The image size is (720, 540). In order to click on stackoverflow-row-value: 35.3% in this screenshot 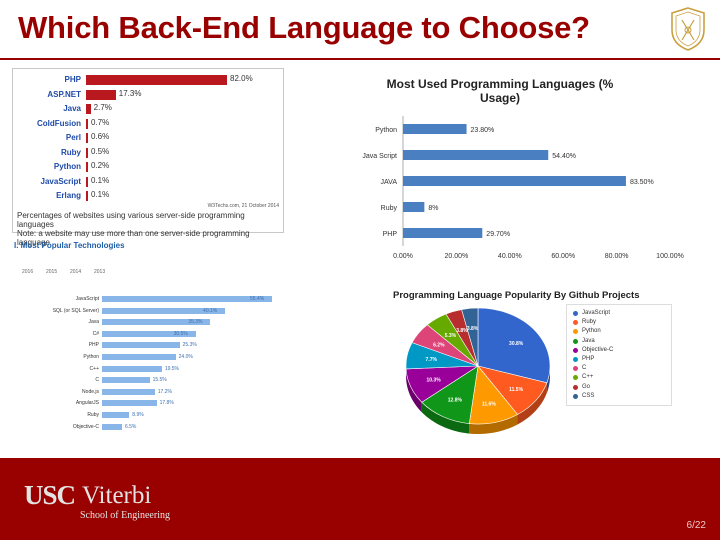, I will do `click(195, 322)`.